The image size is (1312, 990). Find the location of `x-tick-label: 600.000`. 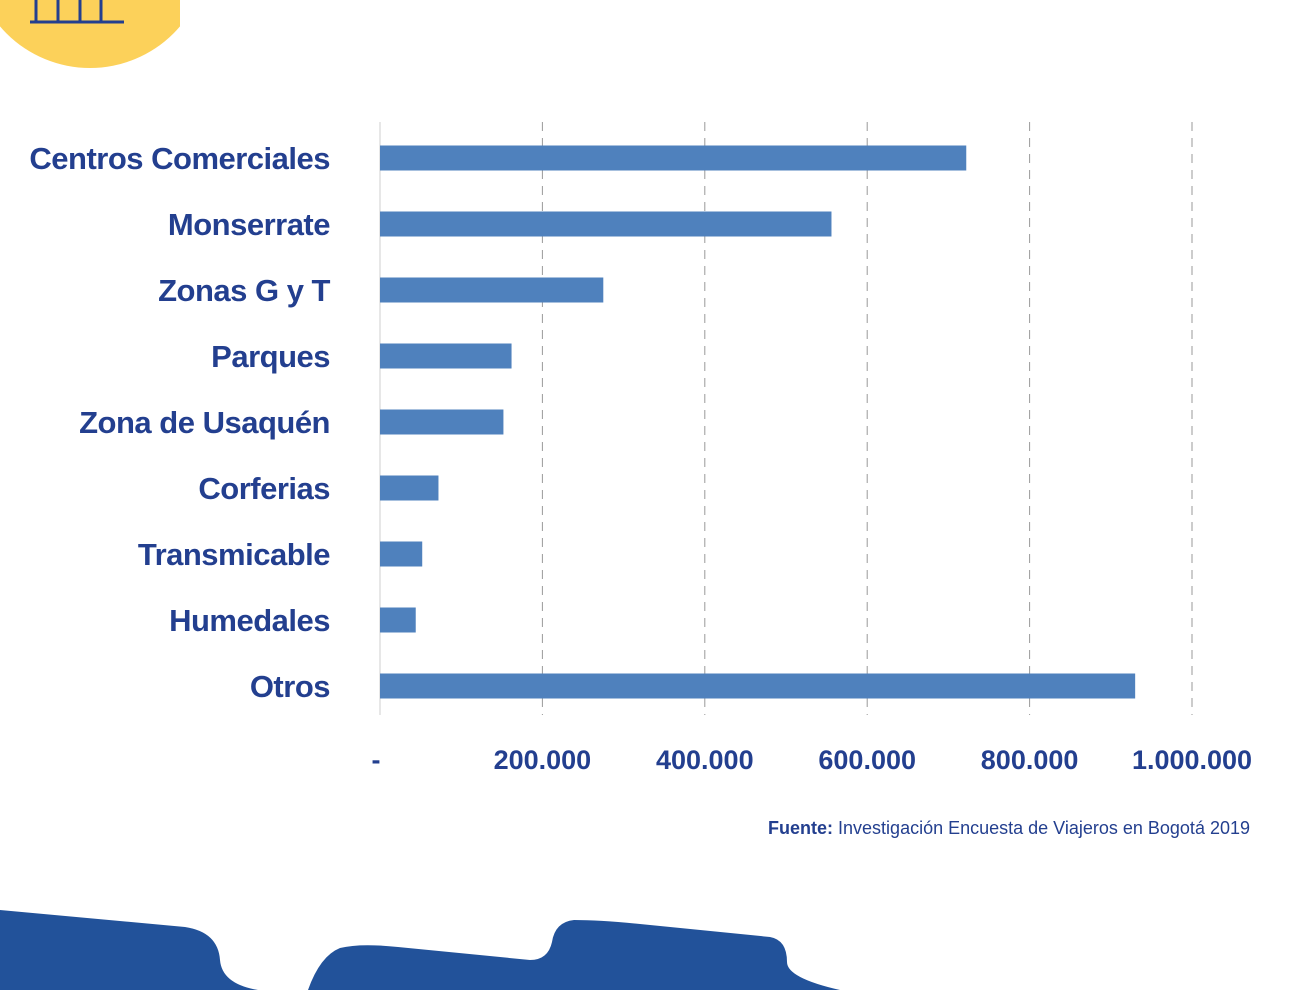

x-tick-label: 600.000 is located at coordinates (867, 760).